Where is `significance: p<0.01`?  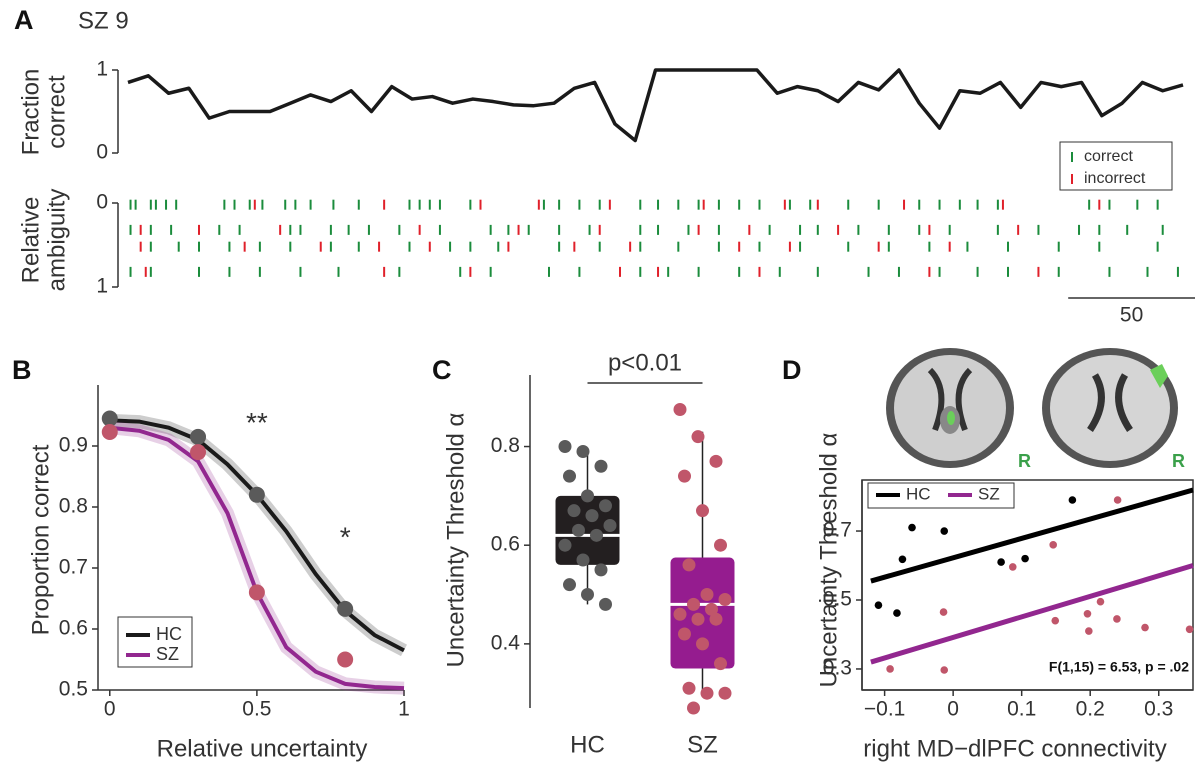 significance: p<0.01 is located at coordinates (645, 362).